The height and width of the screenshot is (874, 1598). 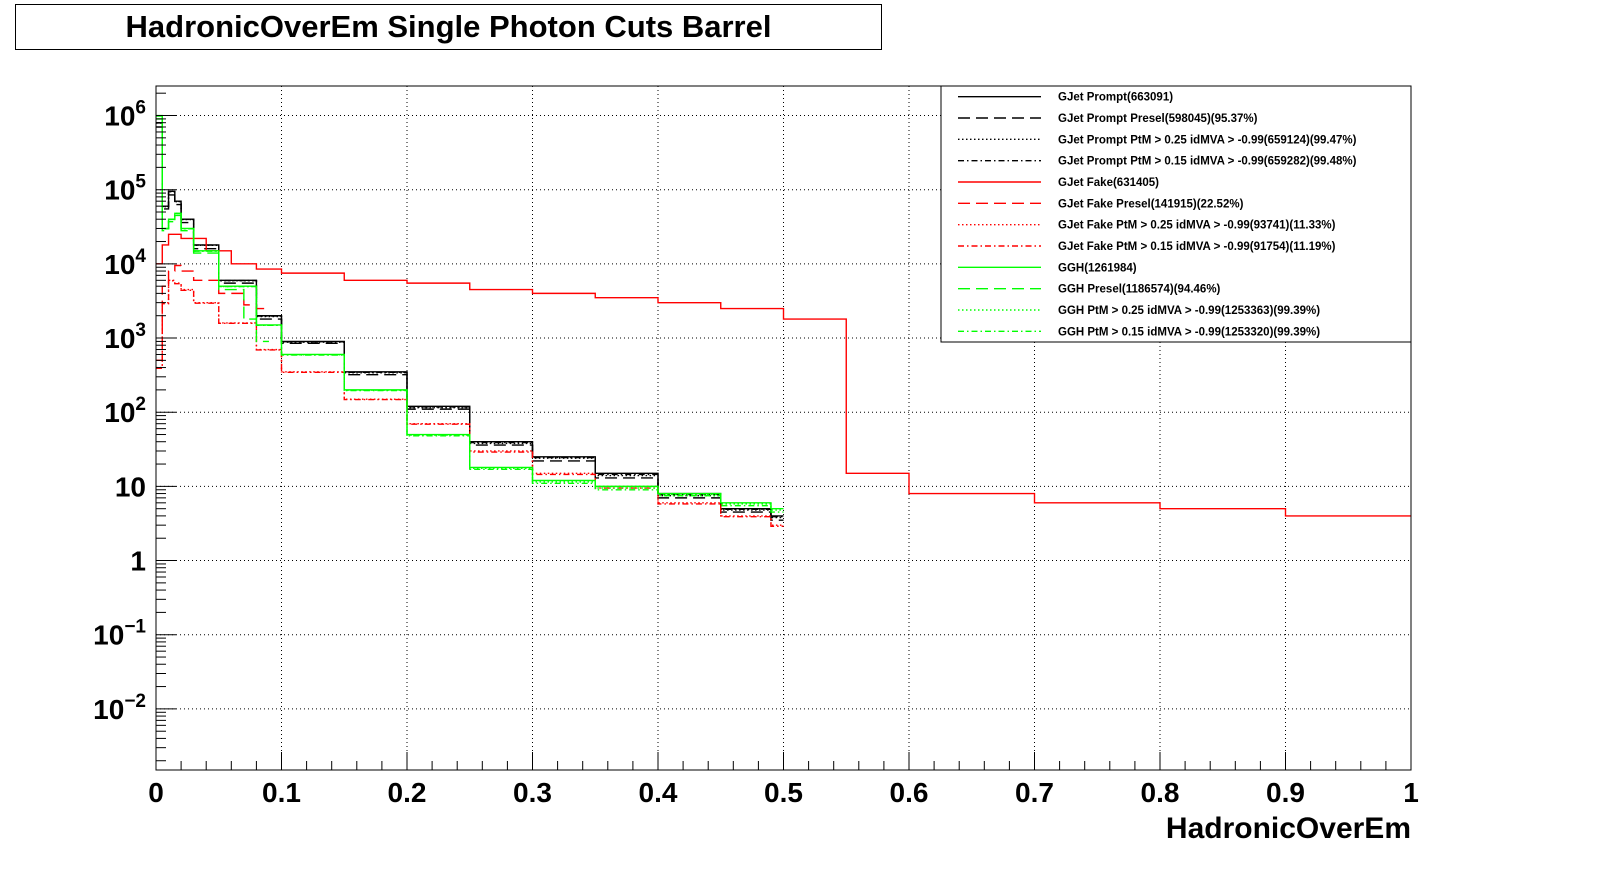 I want to click on x-tick-label: 0.5, so click(x=783, y=792).